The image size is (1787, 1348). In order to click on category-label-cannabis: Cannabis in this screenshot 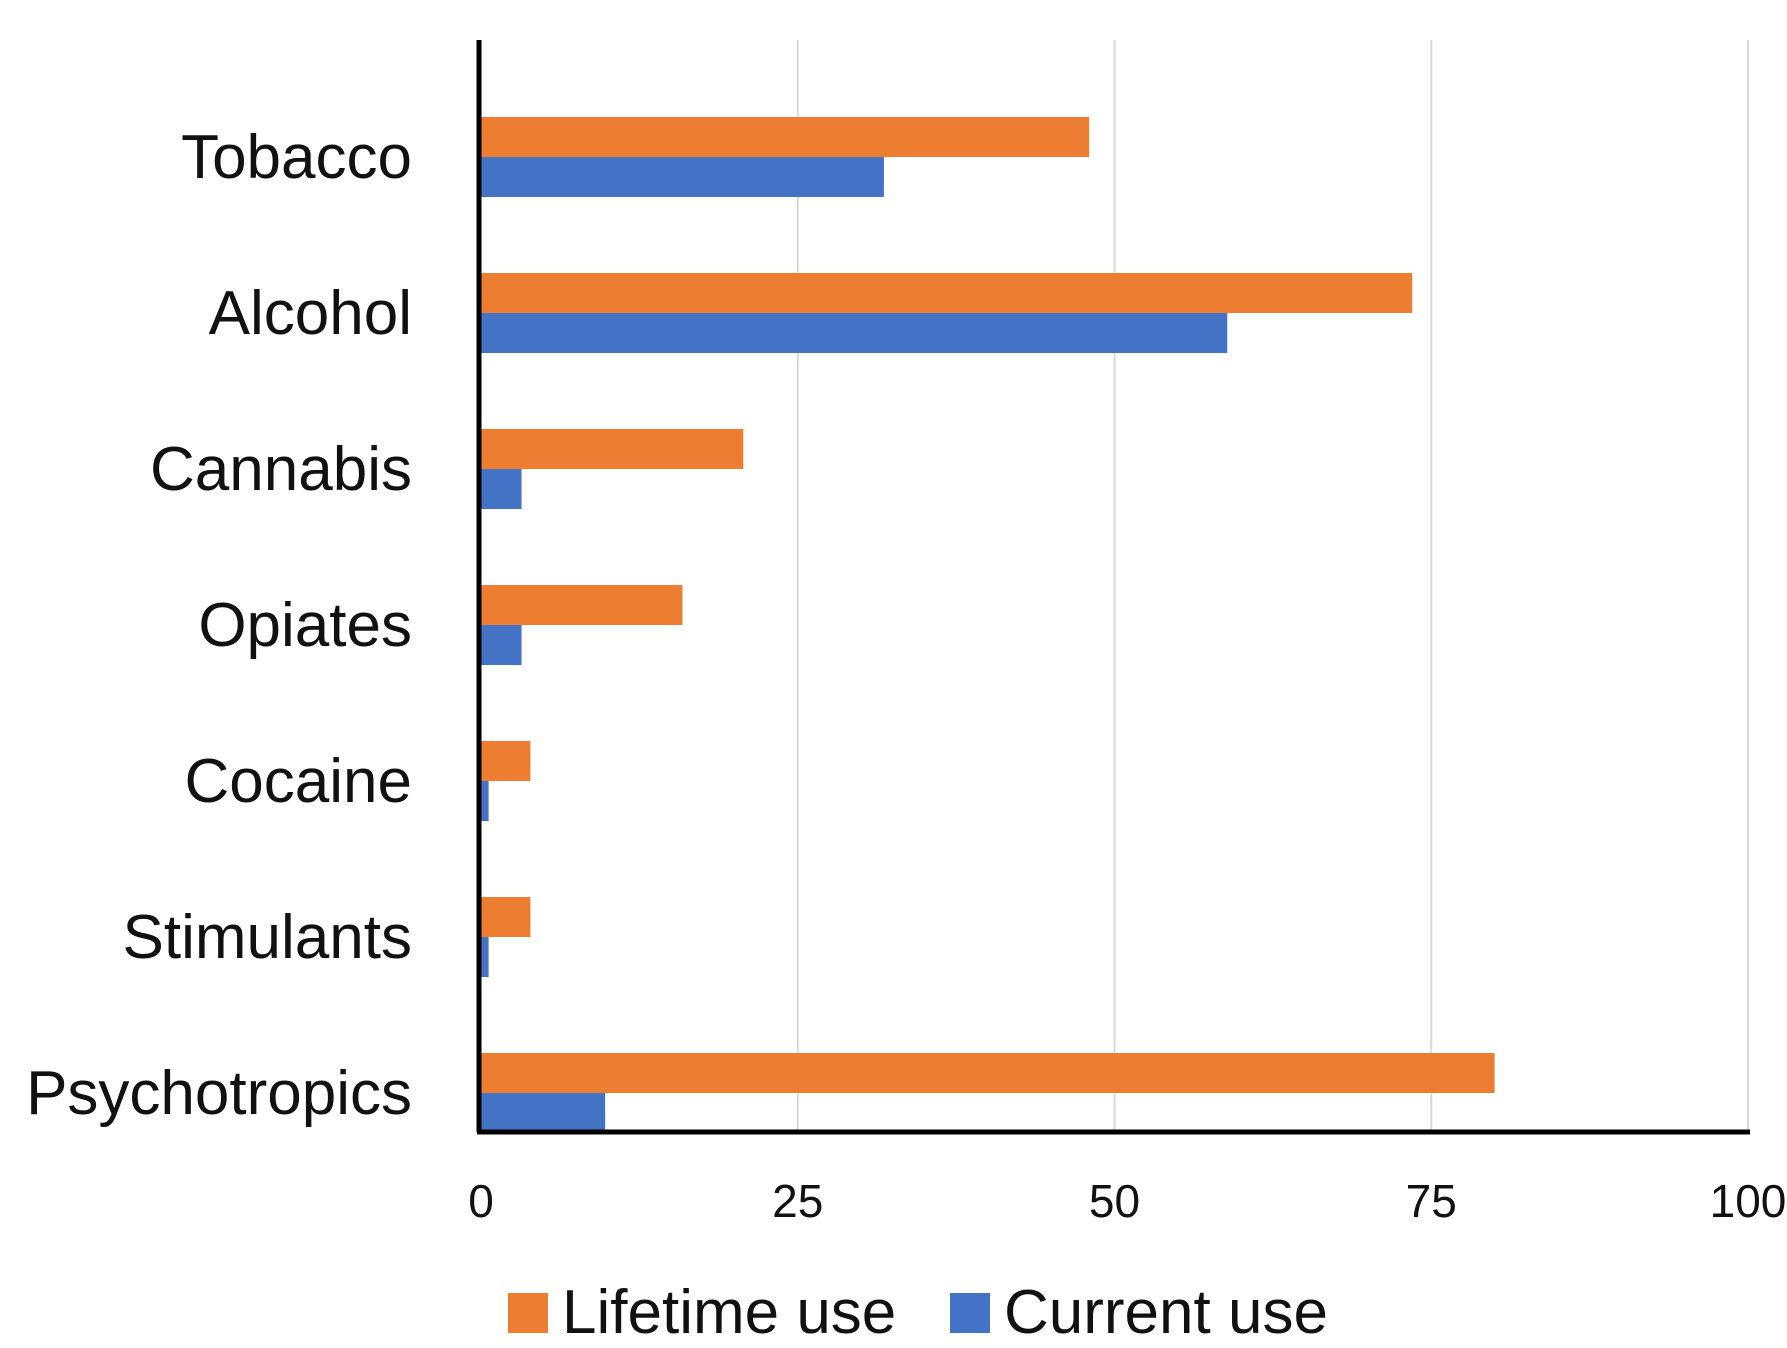, I will do `click(281, 469)`.